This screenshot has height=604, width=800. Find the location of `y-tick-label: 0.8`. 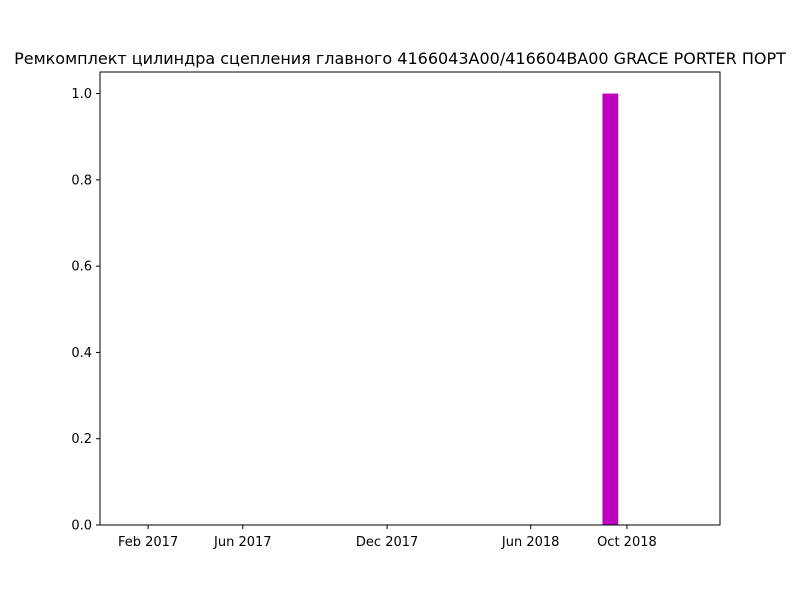

y-tick-label: 0.8 is located at coordinates (81, 180).